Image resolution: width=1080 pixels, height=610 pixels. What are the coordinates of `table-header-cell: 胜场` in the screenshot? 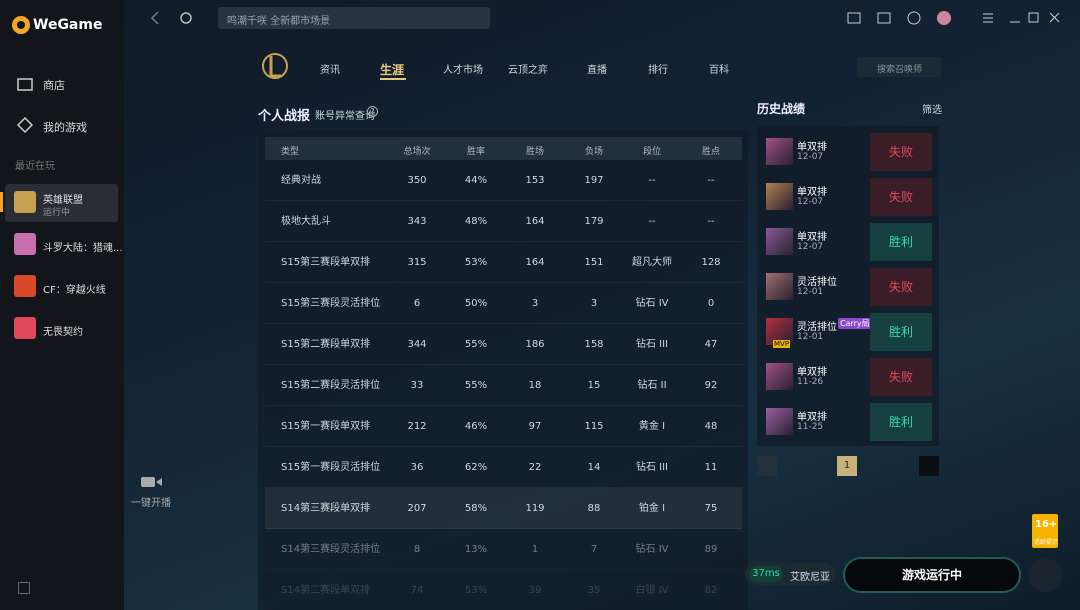 It's located at (535, 152).